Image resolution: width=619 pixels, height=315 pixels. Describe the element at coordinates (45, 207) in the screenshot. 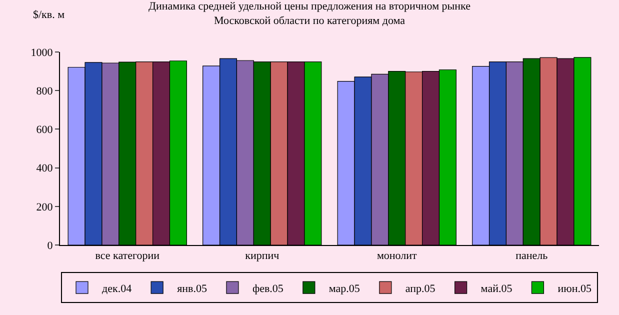

I see `y-tick-label: 200` at that location.